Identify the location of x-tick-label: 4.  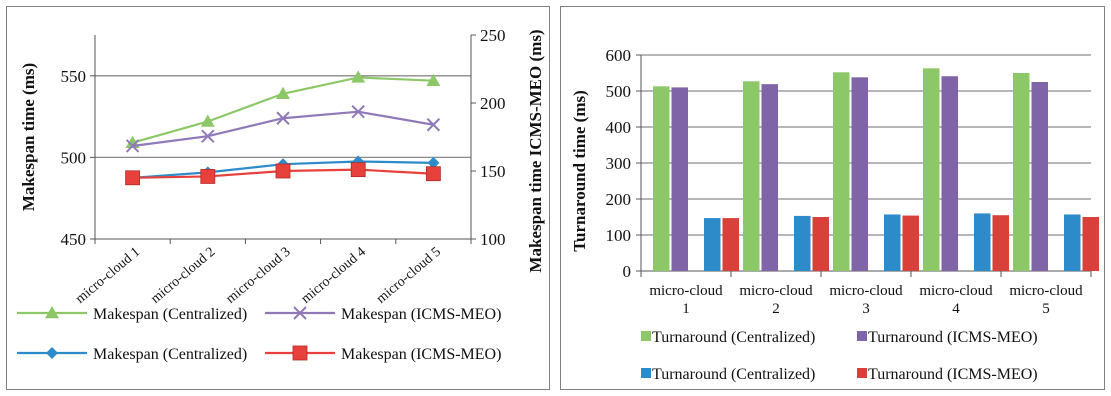
(956, 309).